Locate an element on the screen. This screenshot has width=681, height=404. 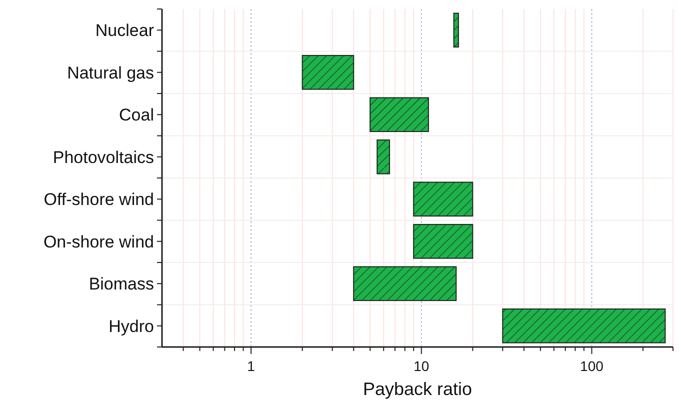
x-tick-label: 10 is located at coordinates (422, 366).